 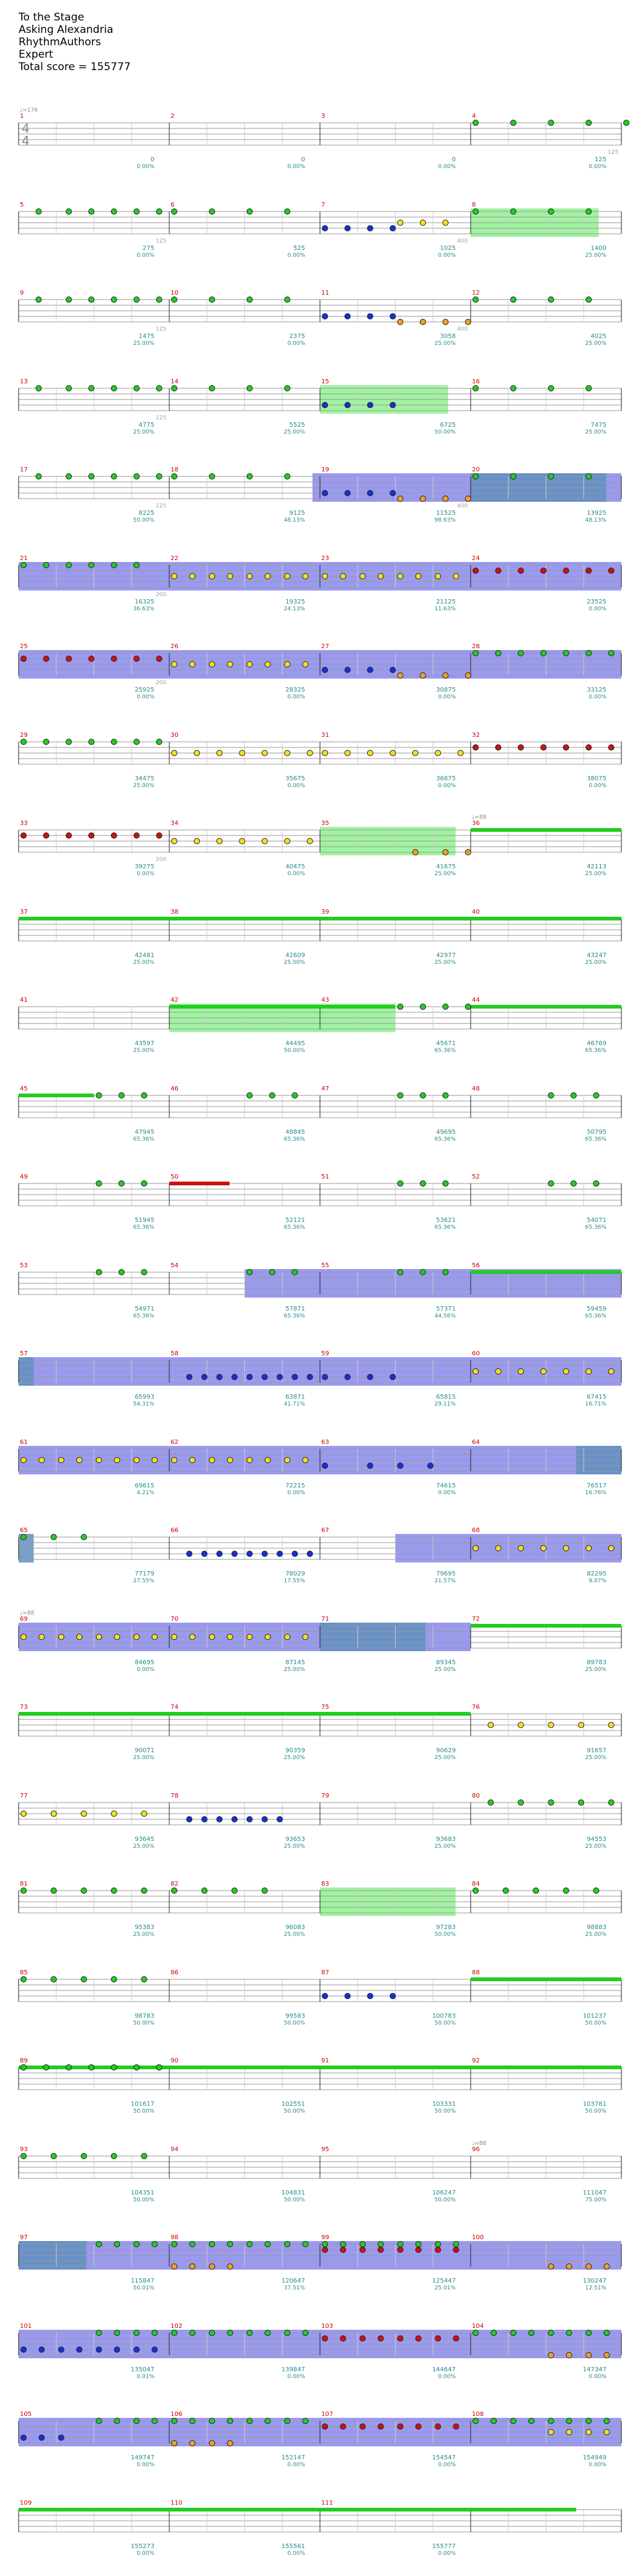 I want to click on measure-number: 20, so click(x=476, y=469).